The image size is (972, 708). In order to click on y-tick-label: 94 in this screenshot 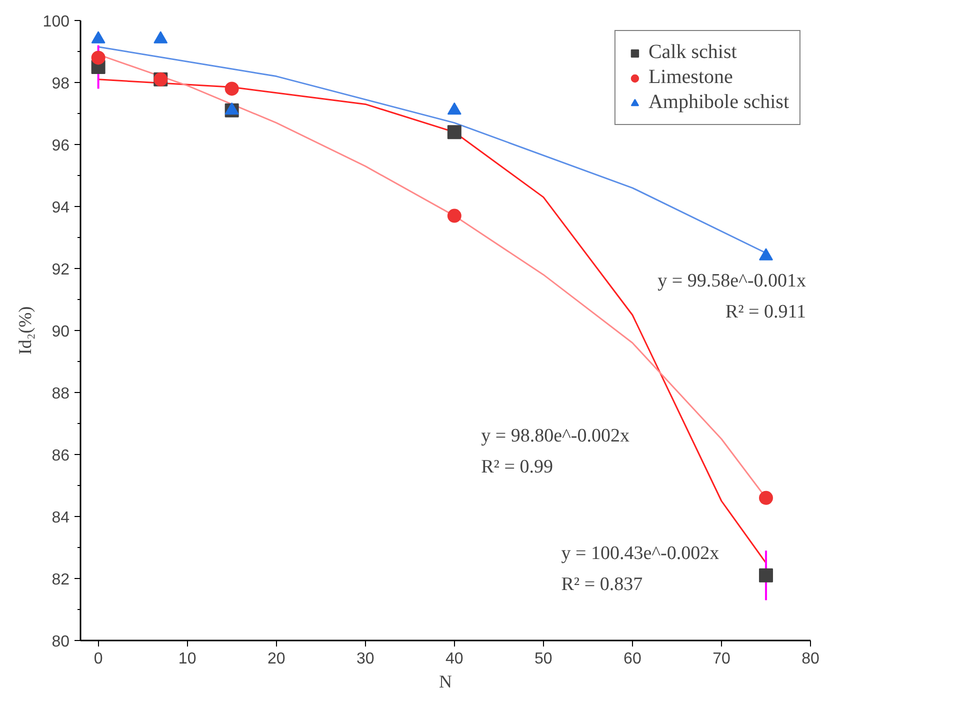, I will do `click(61, 208)`.